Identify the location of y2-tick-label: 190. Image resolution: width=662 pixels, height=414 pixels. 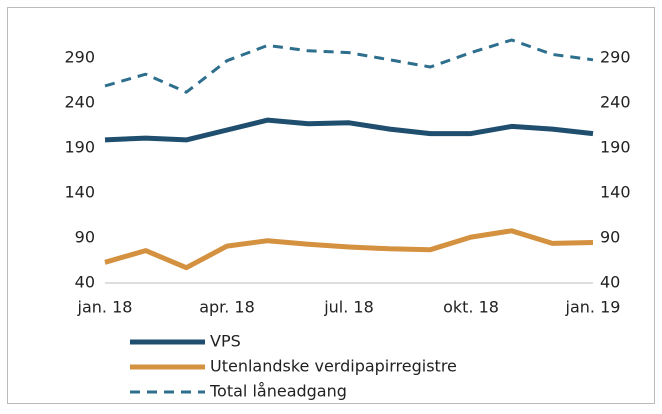
(615, 147).